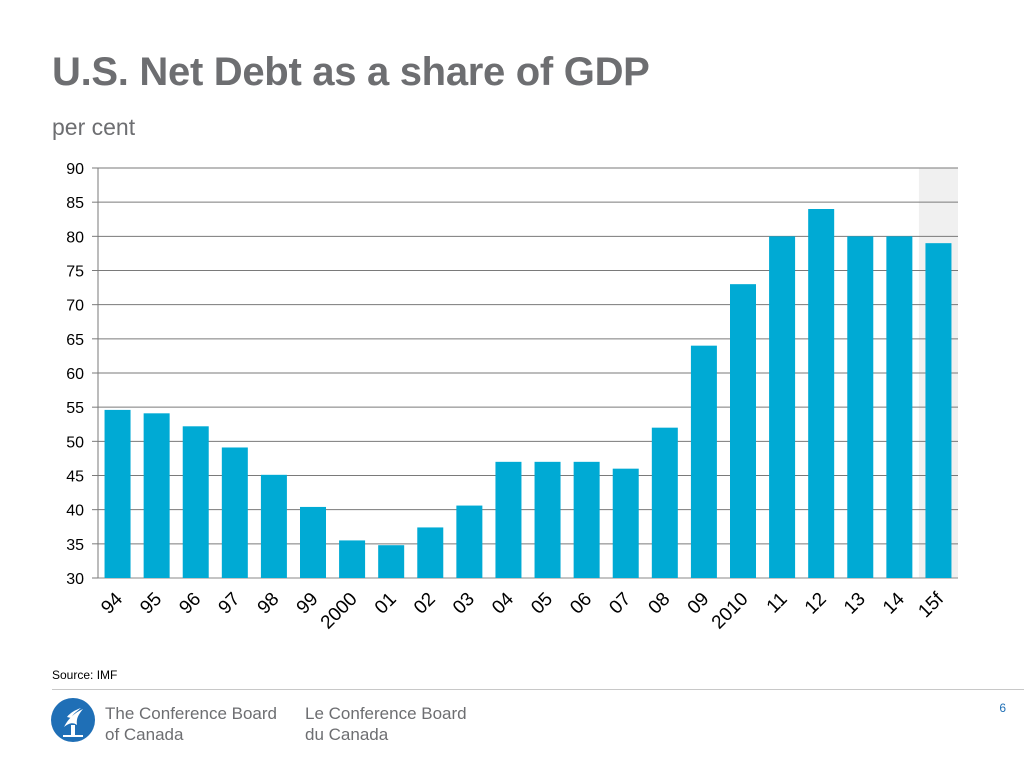 The width and height of the screenshot is (1024, 768). What do you see at coordinates (339, 611) in the screenshot?
I see `x-tick-label-2000: 2000` at bounding box center [339, 611].